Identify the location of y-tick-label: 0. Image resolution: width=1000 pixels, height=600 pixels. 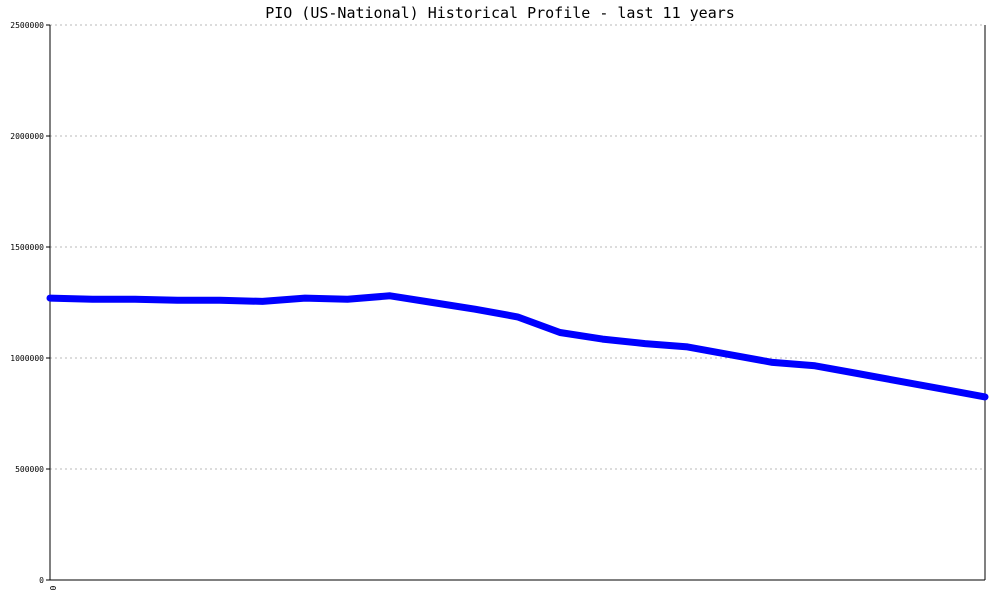
(41, 580).